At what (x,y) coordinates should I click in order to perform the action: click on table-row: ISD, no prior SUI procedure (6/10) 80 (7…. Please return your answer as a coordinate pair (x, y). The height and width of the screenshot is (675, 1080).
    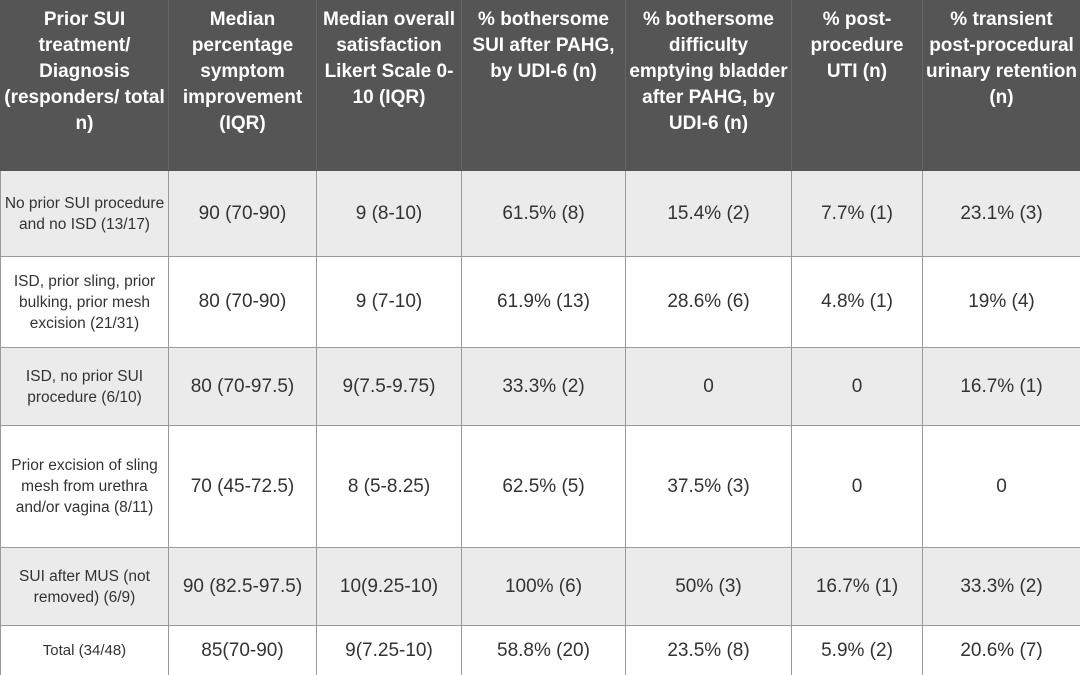
    Looking at the image, I should click on (540, 386).